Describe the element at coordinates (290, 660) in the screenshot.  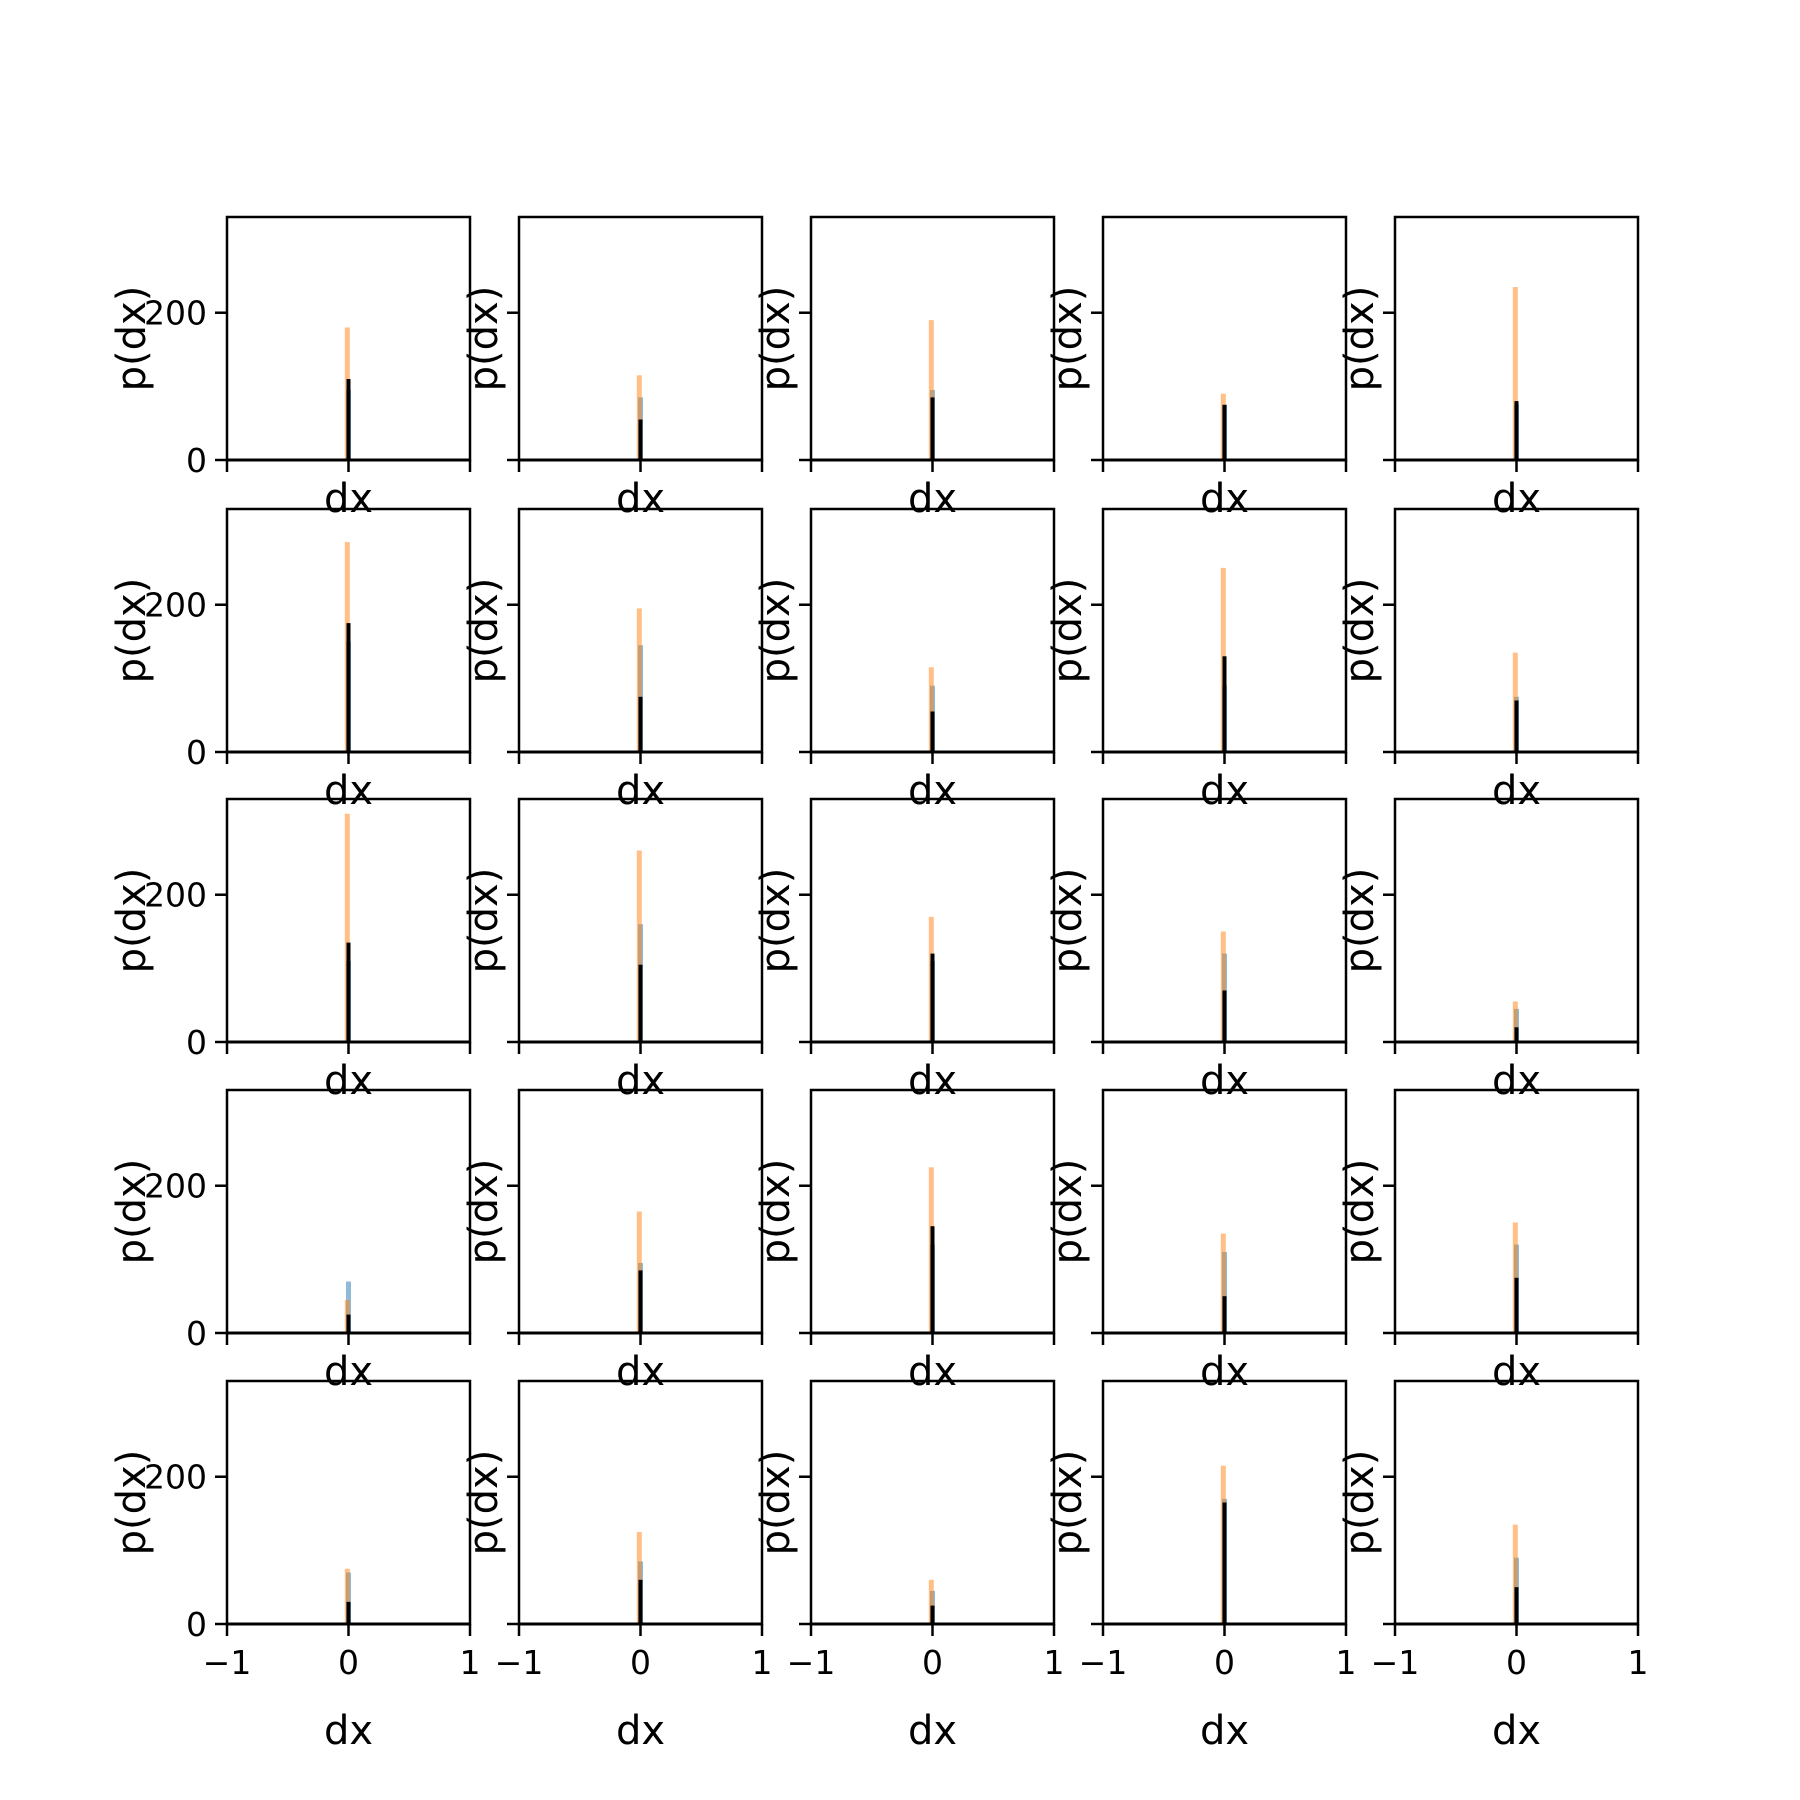
I see `panel-r2-c1: 0 200 dx p(dx)` at that location.